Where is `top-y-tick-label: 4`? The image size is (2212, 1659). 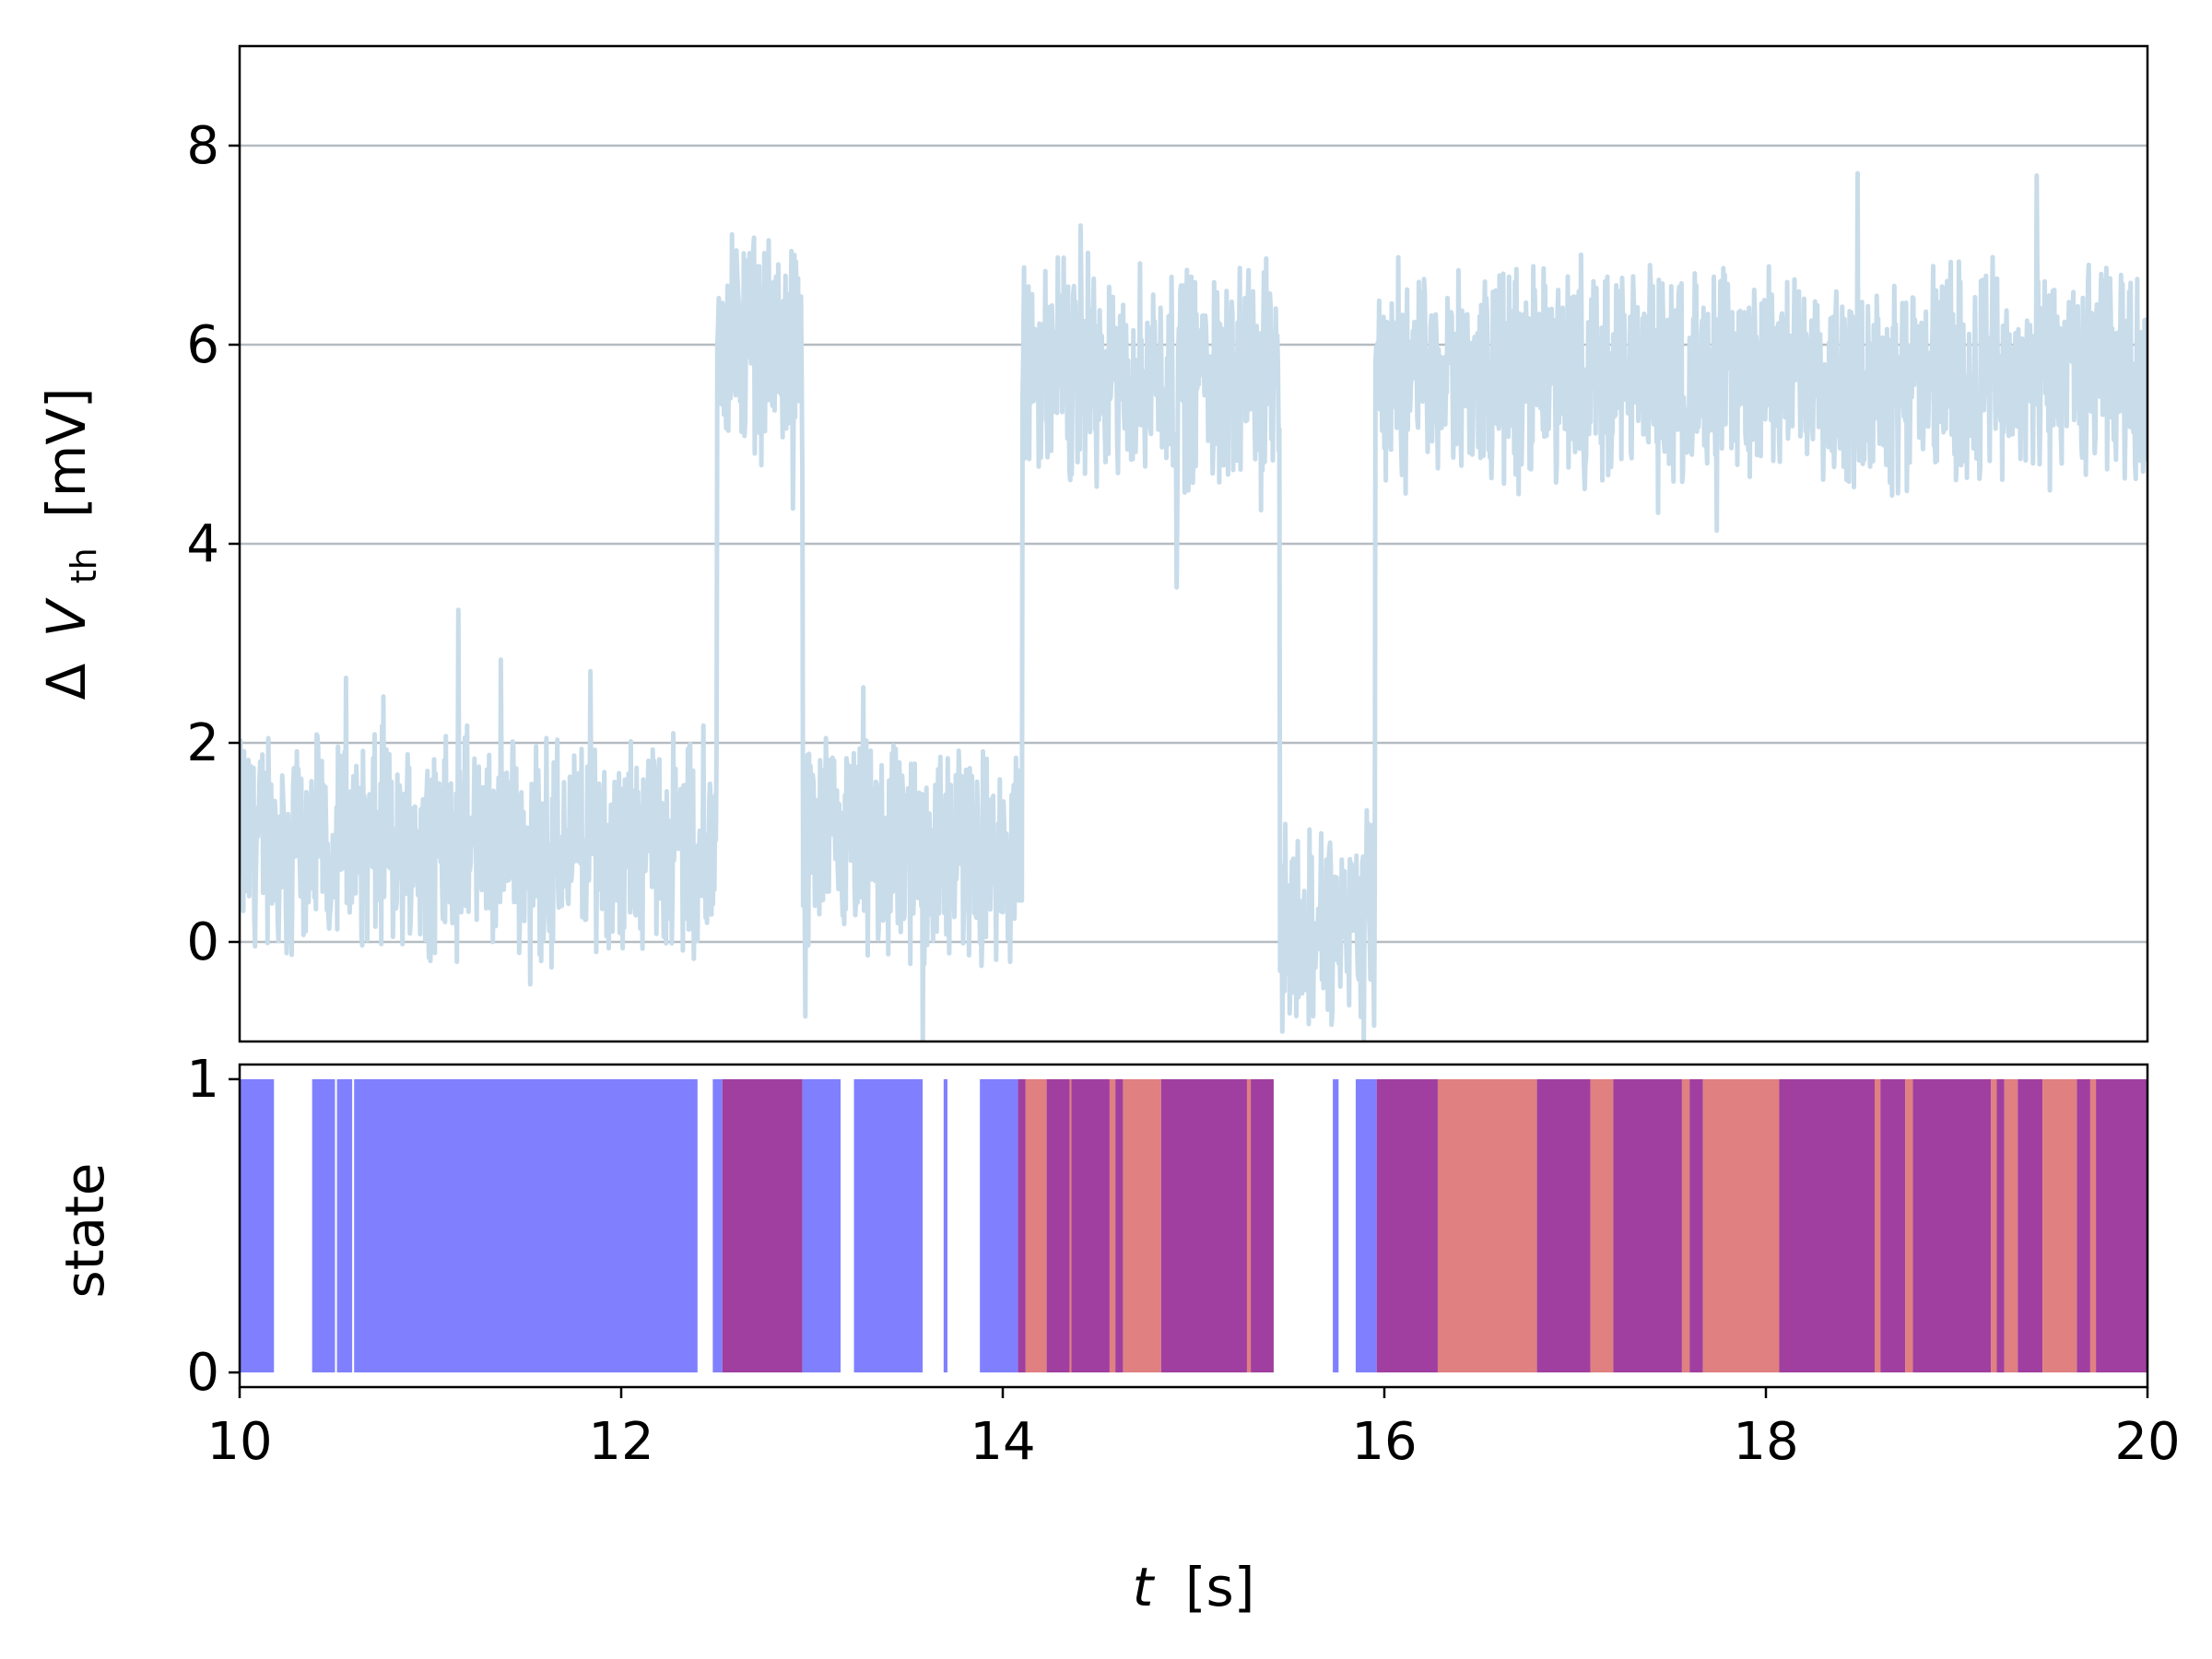 top-y-tick-label: 4 is located at coordinates (202, 544).